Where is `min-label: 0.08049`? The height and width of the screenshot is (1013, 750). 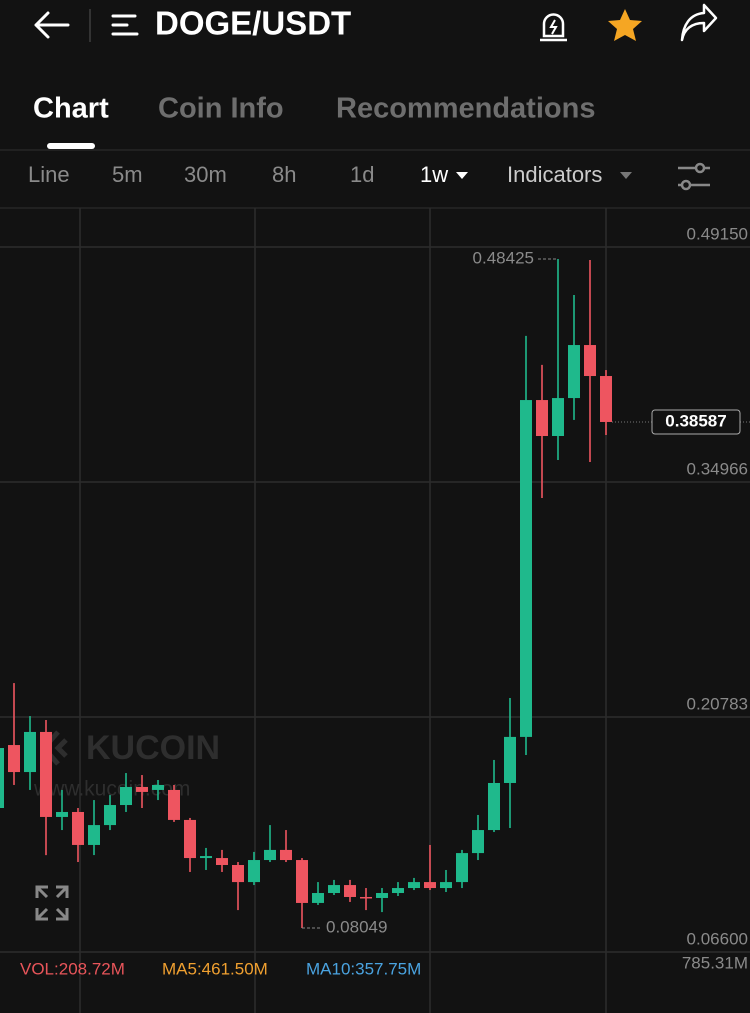 min-label: 0.08049 is located at coordinates (356, 926).